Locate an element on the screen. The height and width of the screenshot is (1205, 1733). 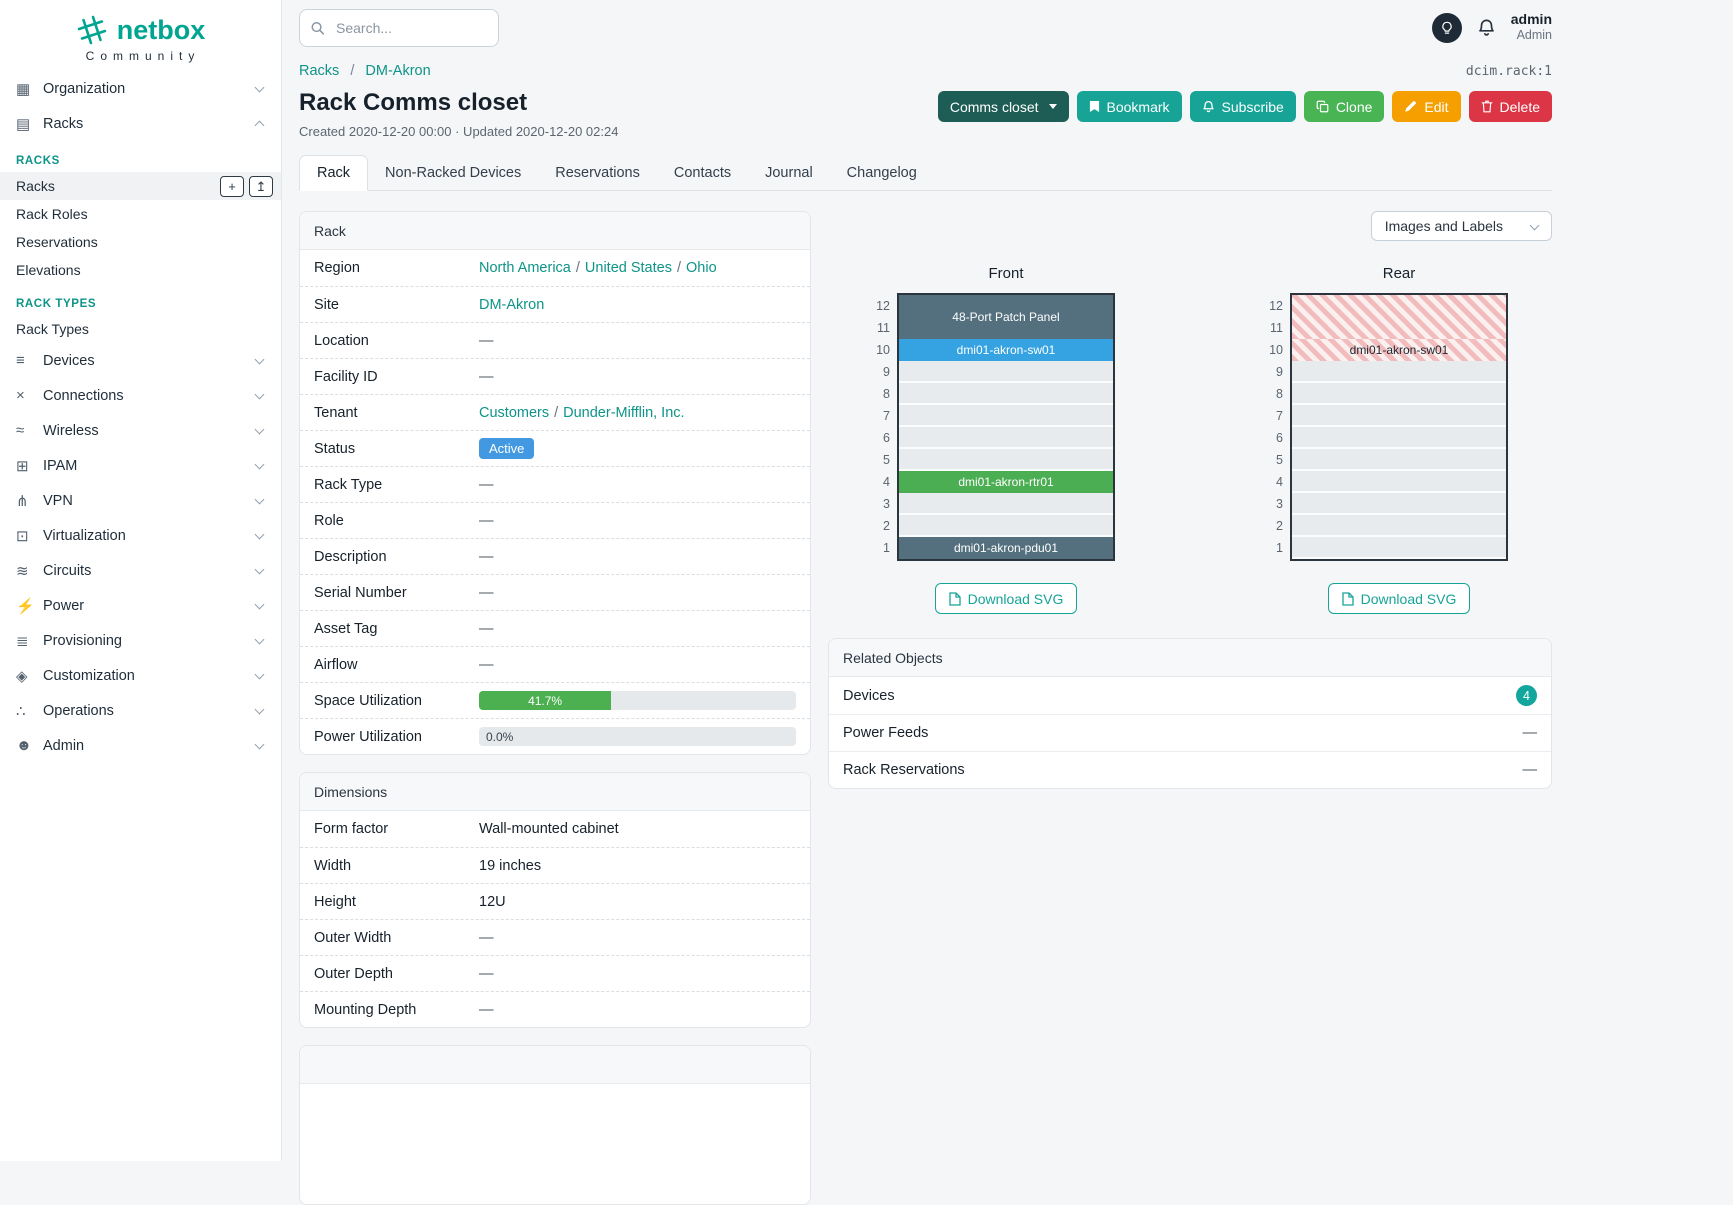
power-feeds-link: Power Feeds is located at coordinates (886, 733).